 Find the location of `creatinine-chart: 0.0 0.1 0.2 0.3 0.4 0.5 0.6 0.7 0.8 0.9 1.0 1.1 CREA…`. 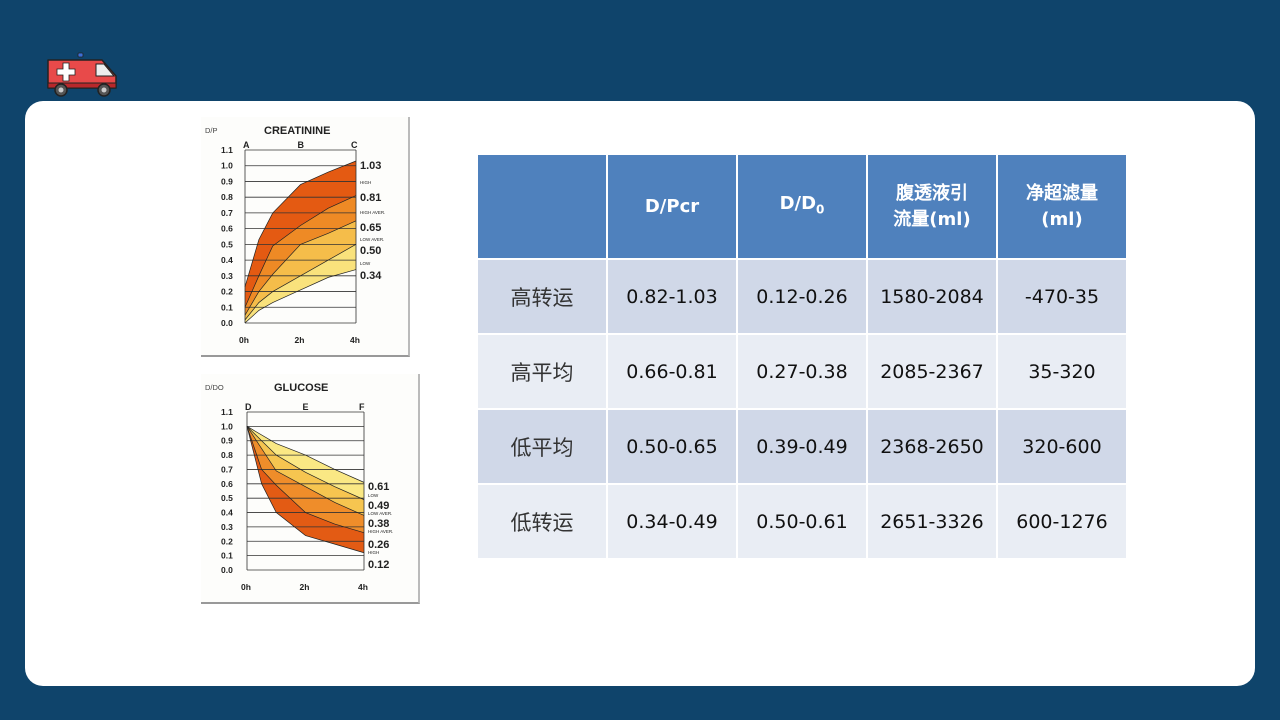

creatinine-chart: 0.0 0.1 0.2 0.3 0.4 0.5 0.6 0.7 0.8 0.9 1.0 1.1 CREA… is located at coordinates (305, 237).